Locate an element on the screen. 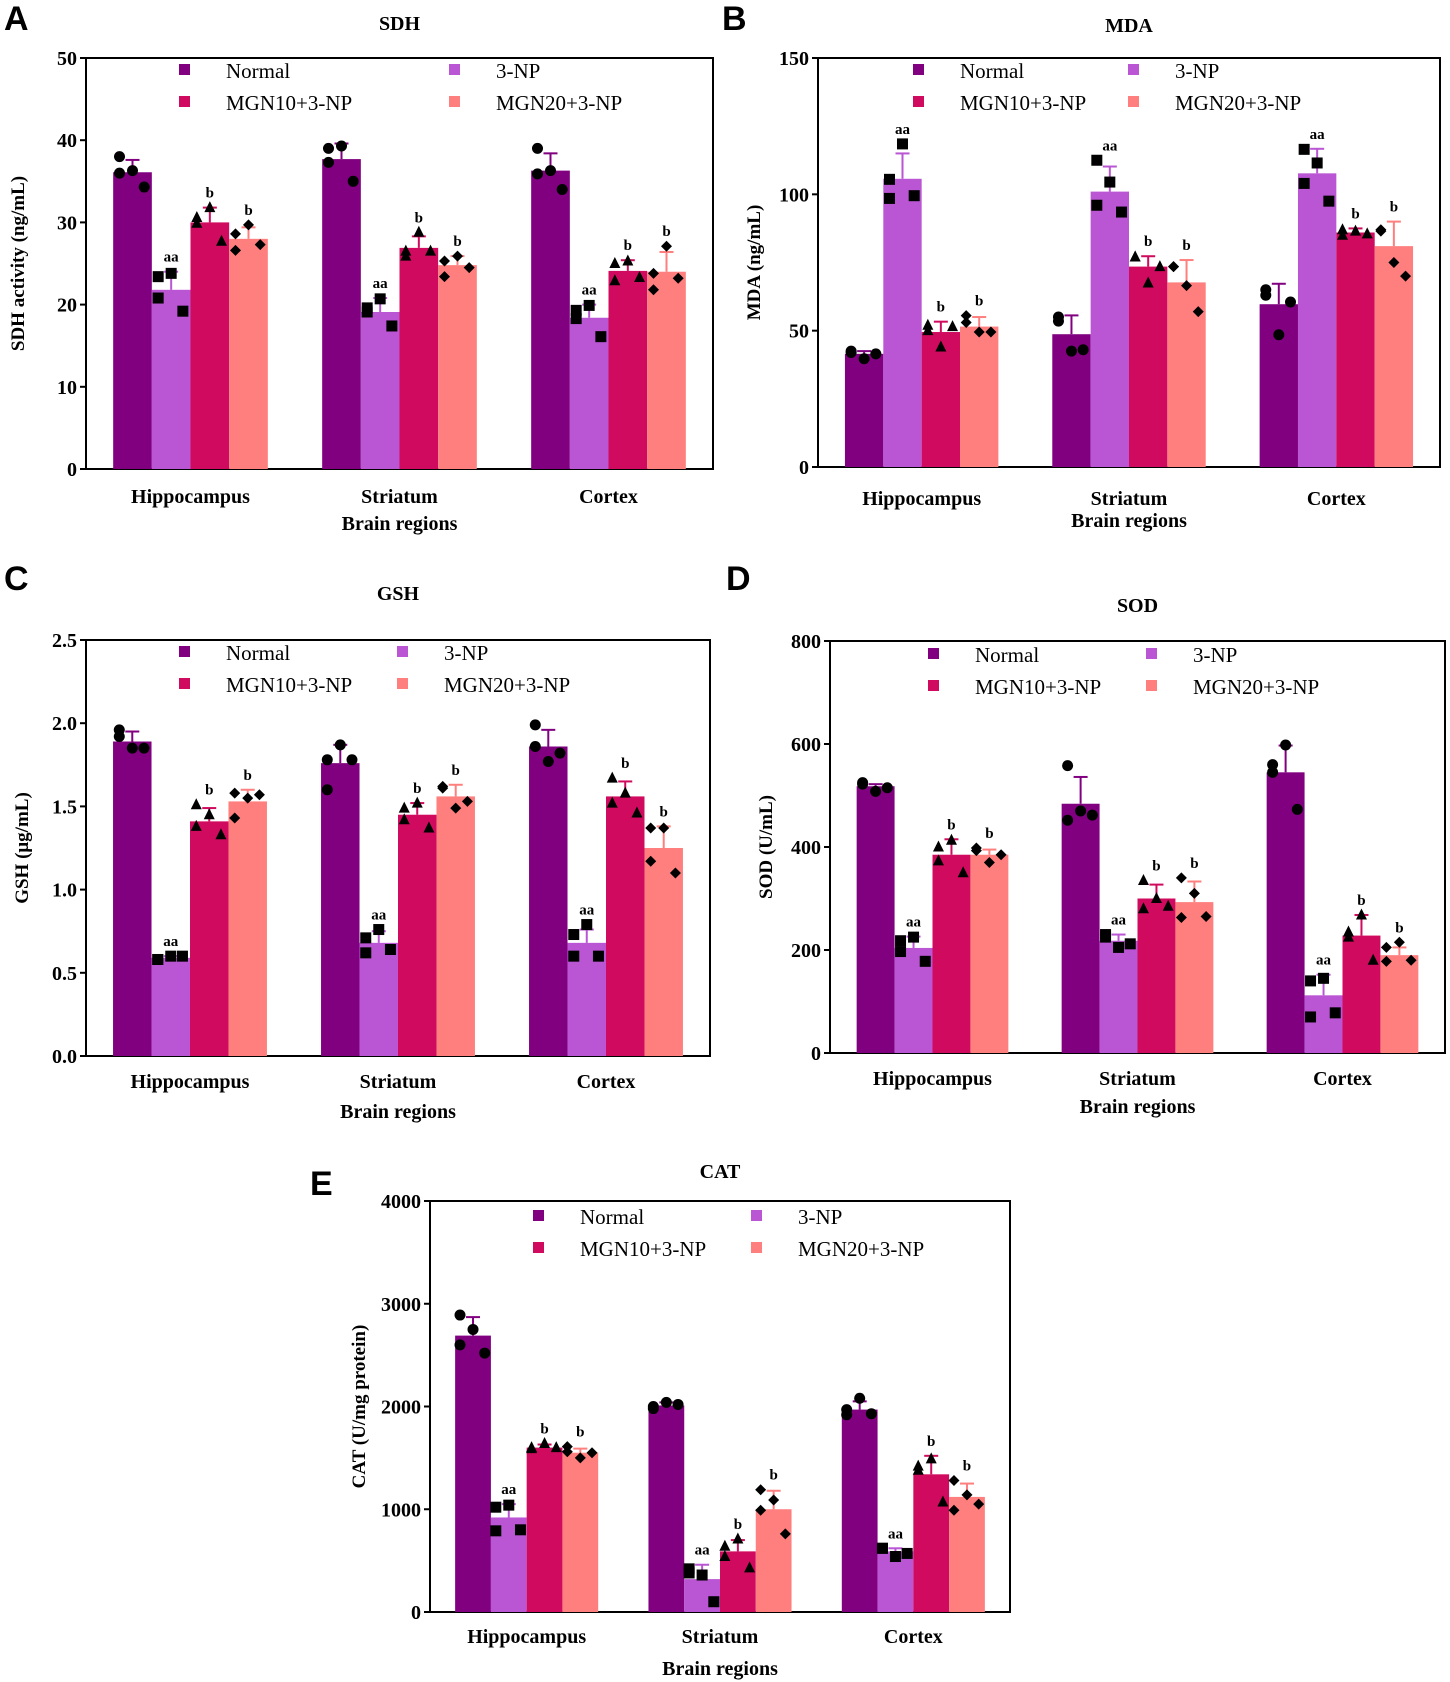 This screenshot has height=1682, width=1450. y-tick-label: 800 is located at coordinates (806, 642).